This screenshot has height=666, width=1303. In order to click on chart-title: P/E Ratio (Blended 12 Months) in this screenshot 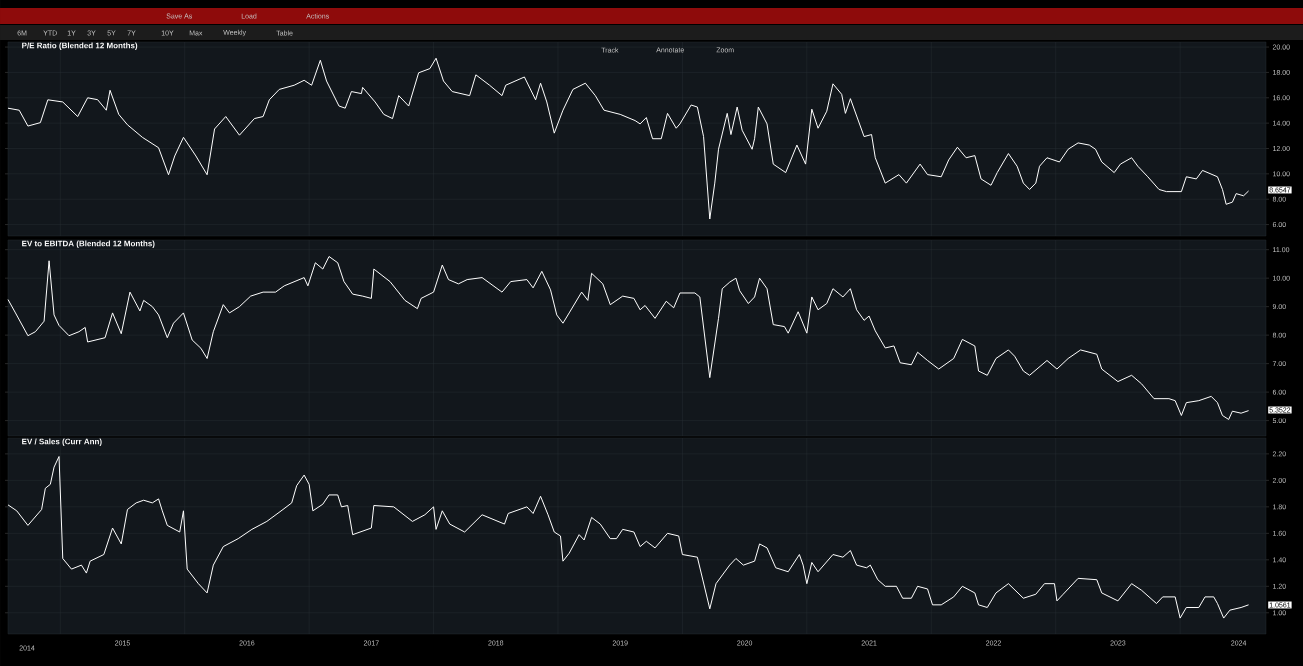, I will do `click(80, 46)`.